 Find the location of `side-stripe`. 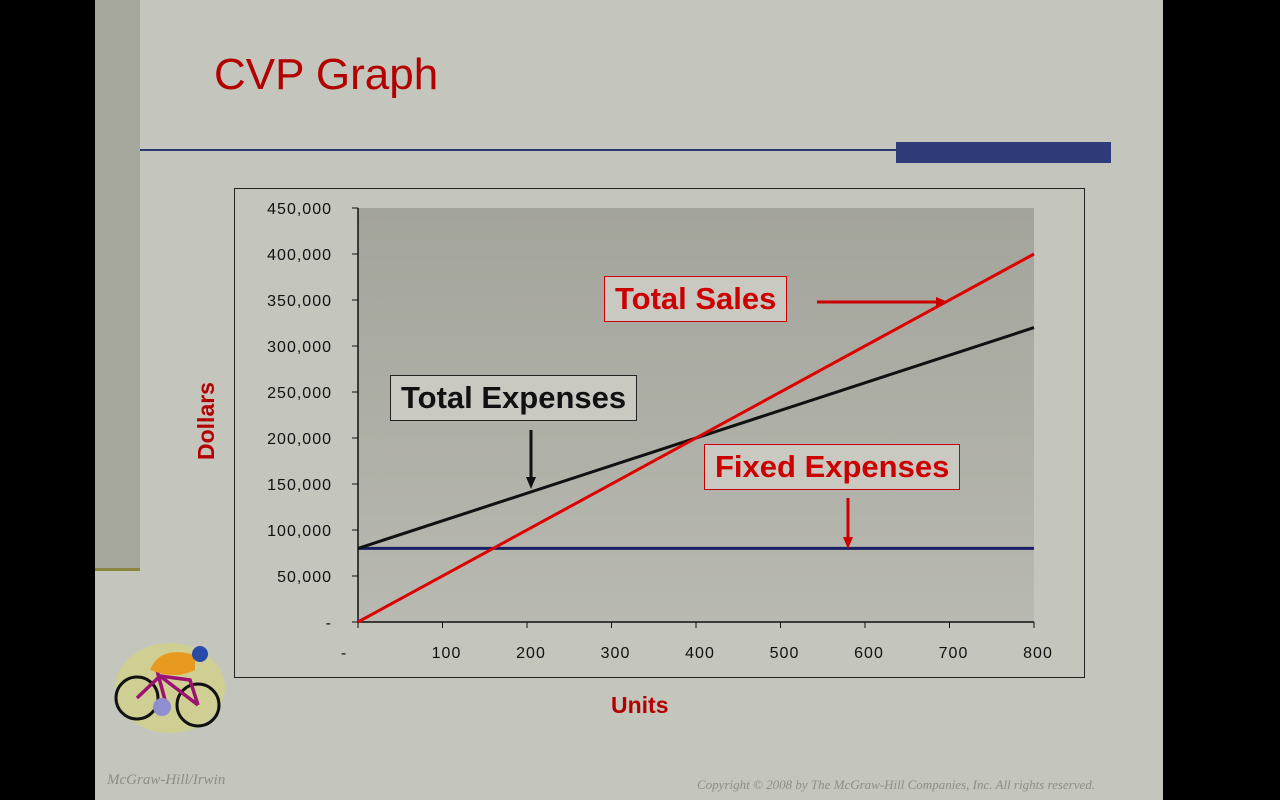

side-stripe is located at coordinates (117, 285).